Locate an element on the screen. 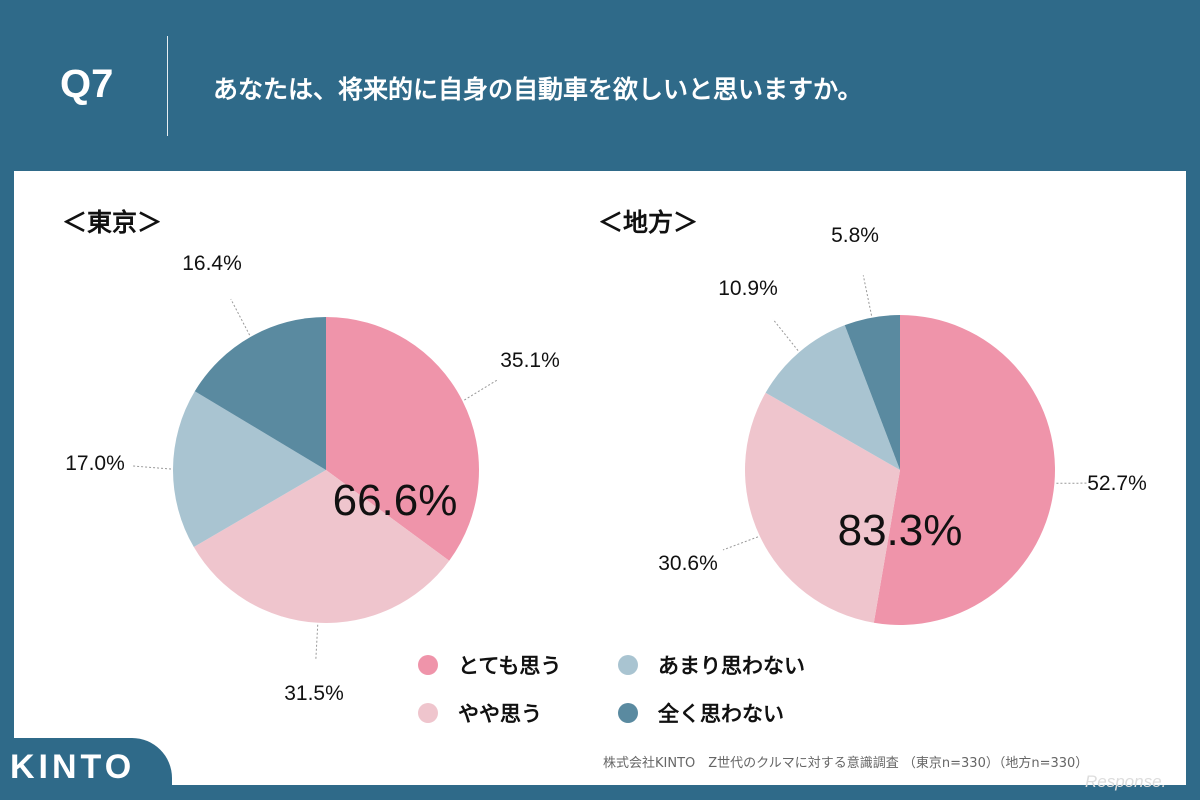 This screenshot has width=1200, height=800. legend-label: あまり思わない is located at coordinates (731, 666).